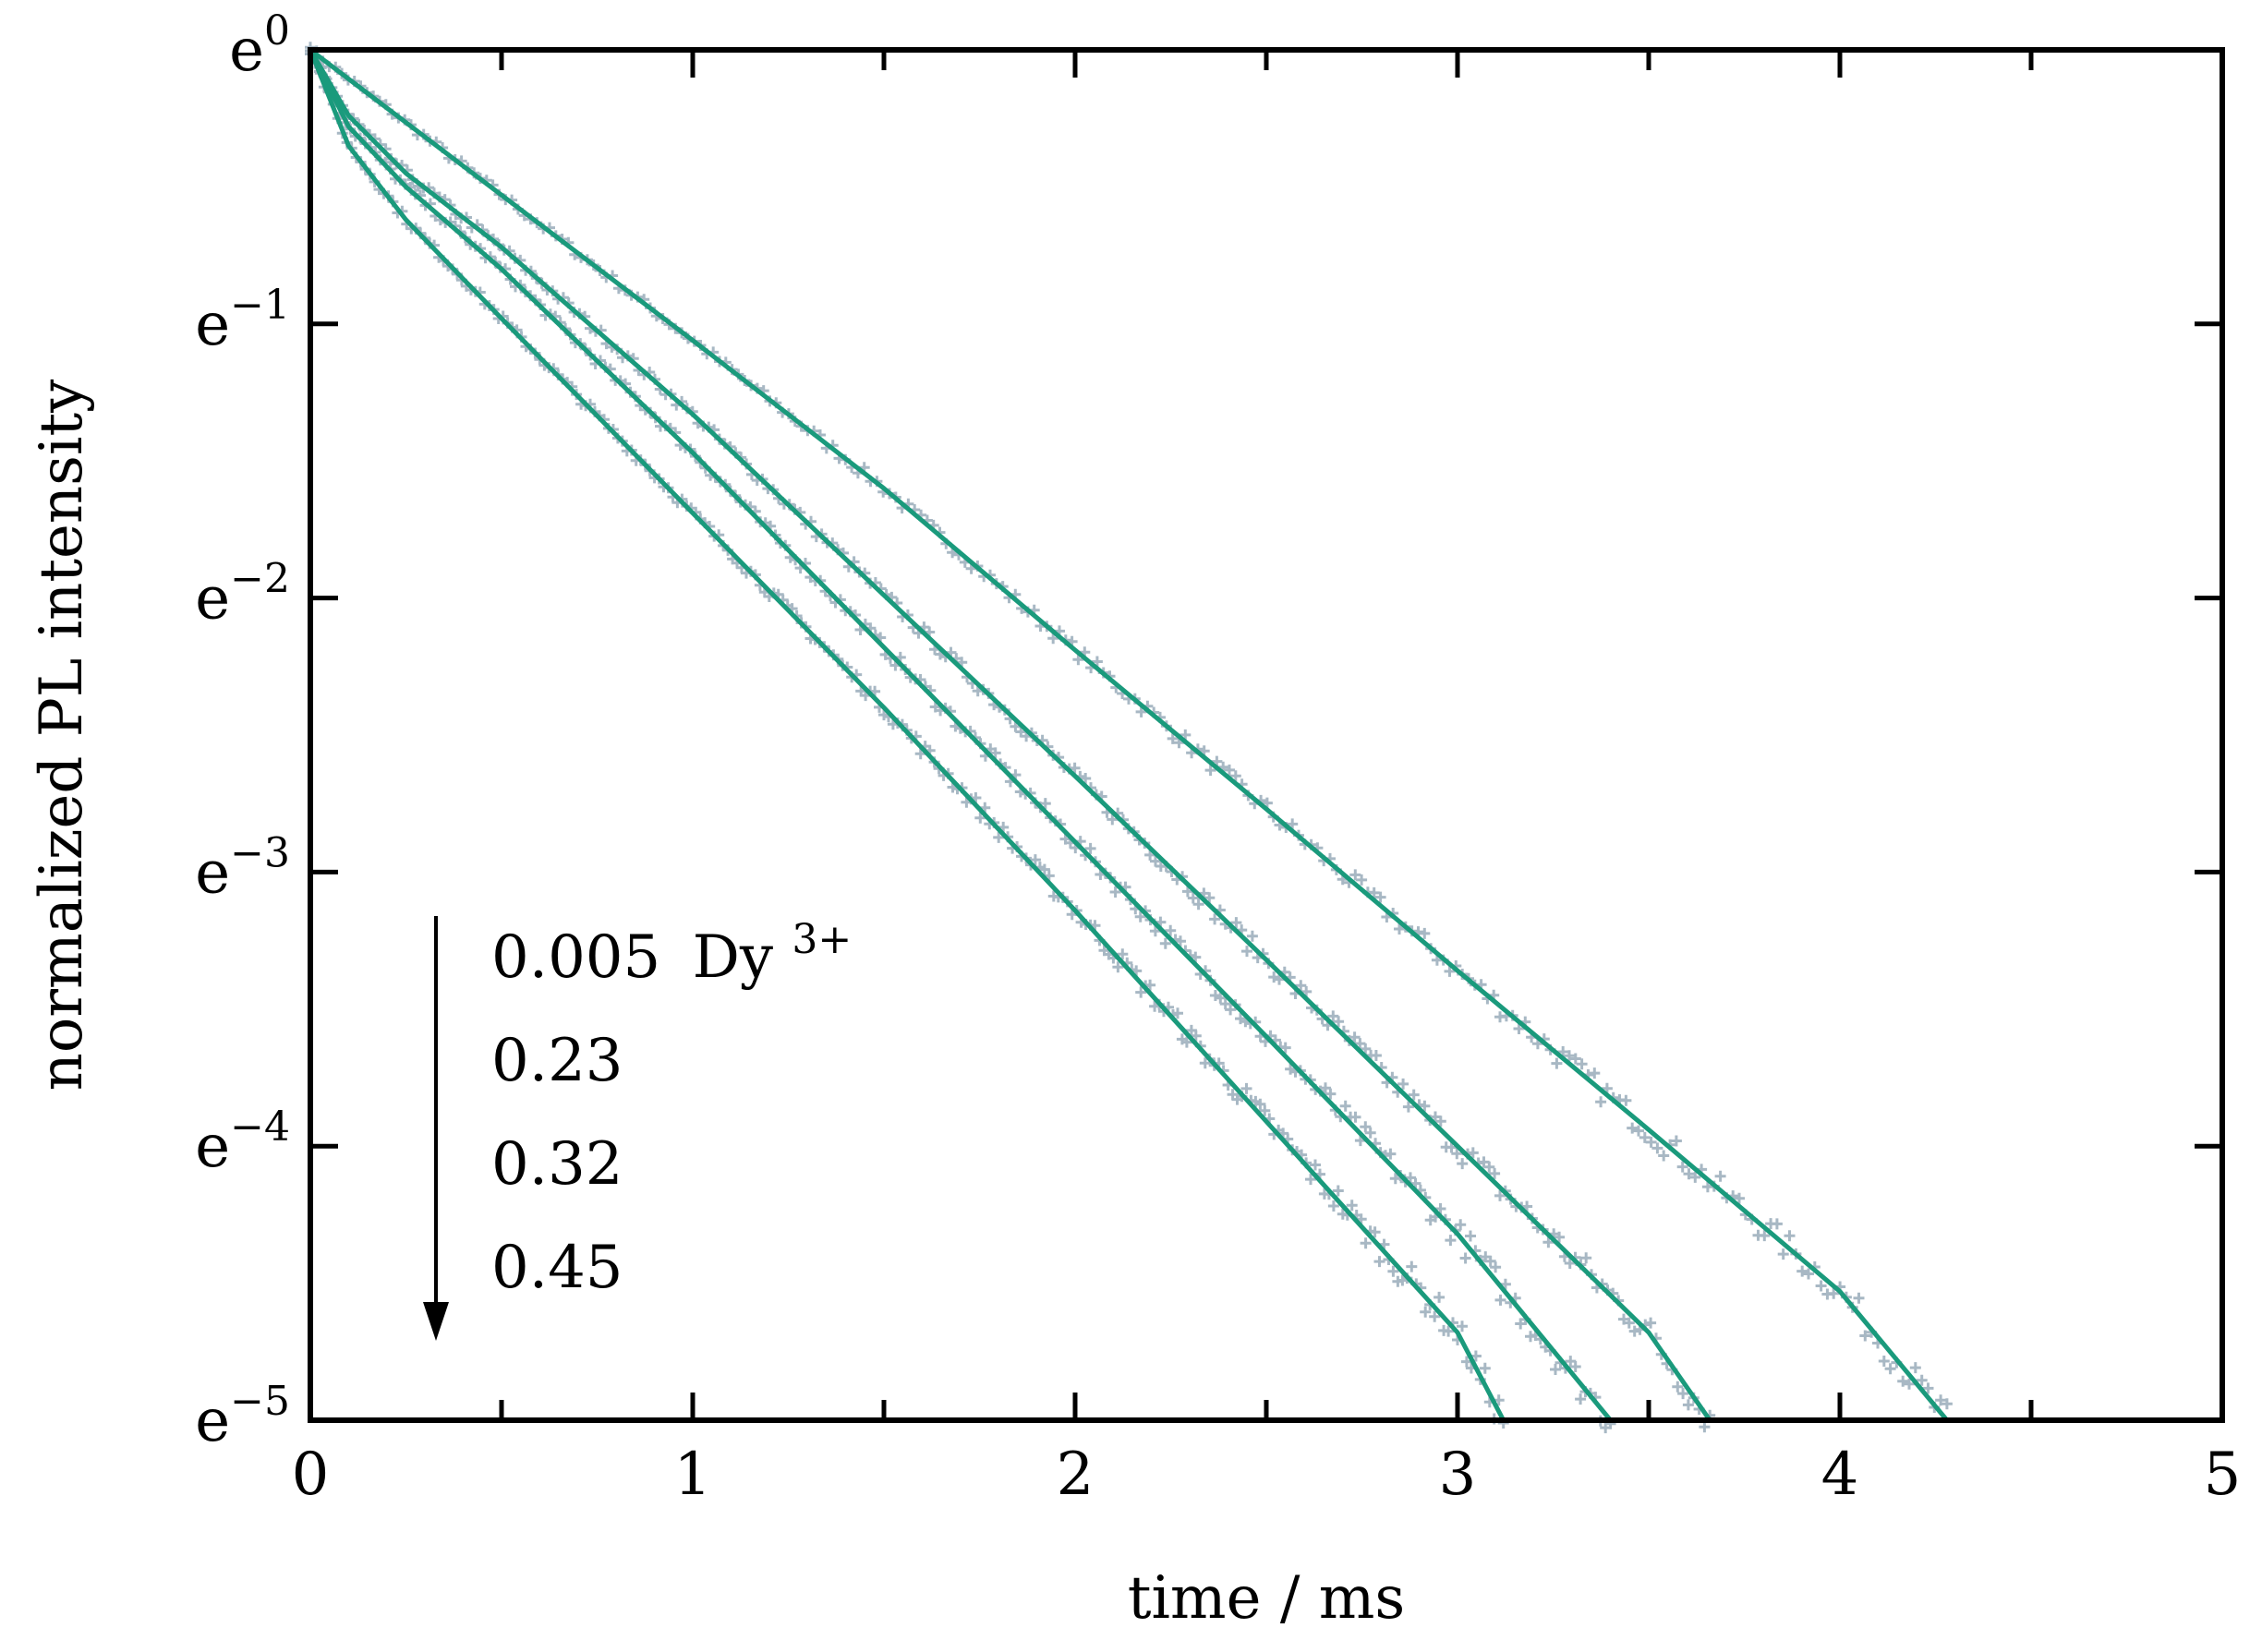  What do you see at coordinates (243, 1142) in the screenshot?
I see `y-tick-label: e−4` at bounding box center [243, 1142].